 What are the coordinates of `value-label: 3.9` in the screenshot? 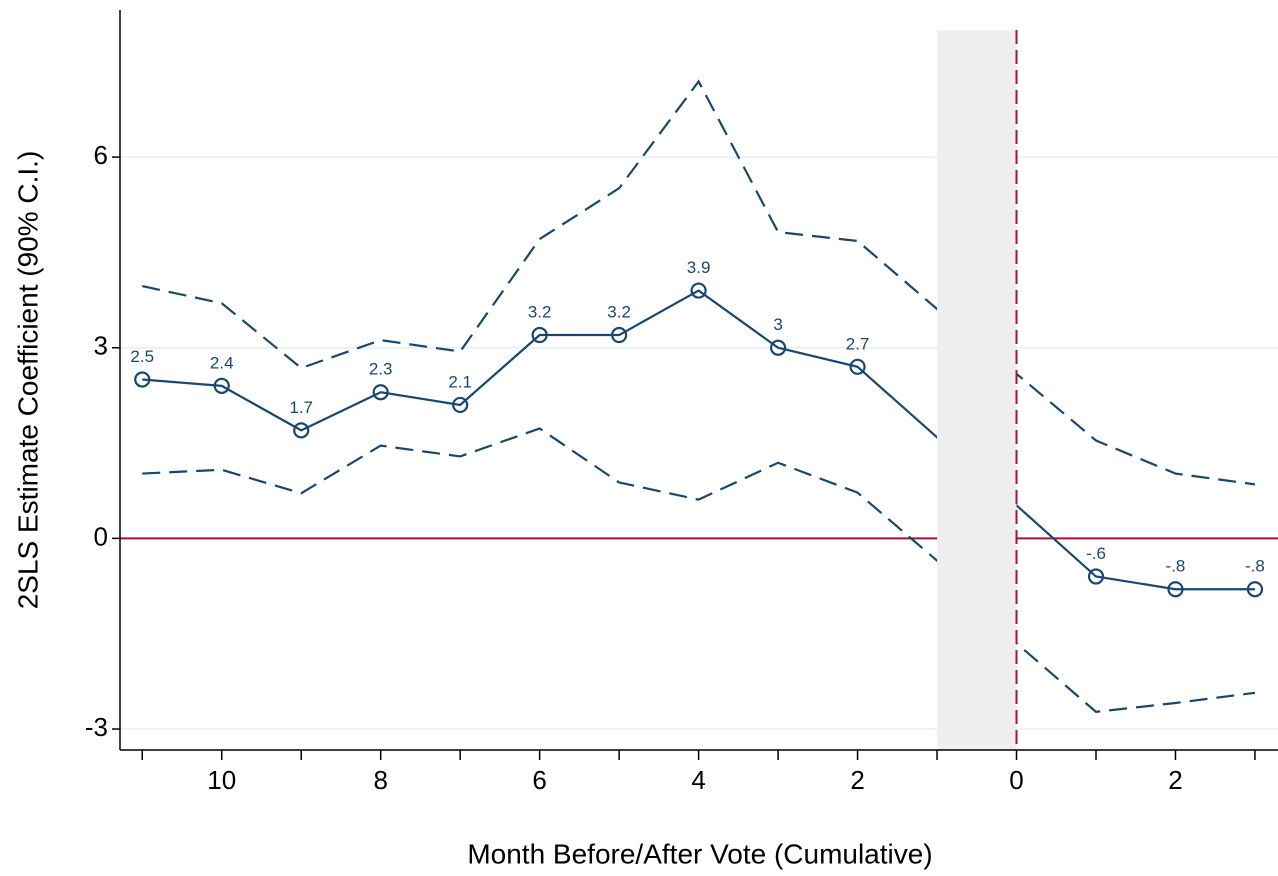 It's located at (699, 267).